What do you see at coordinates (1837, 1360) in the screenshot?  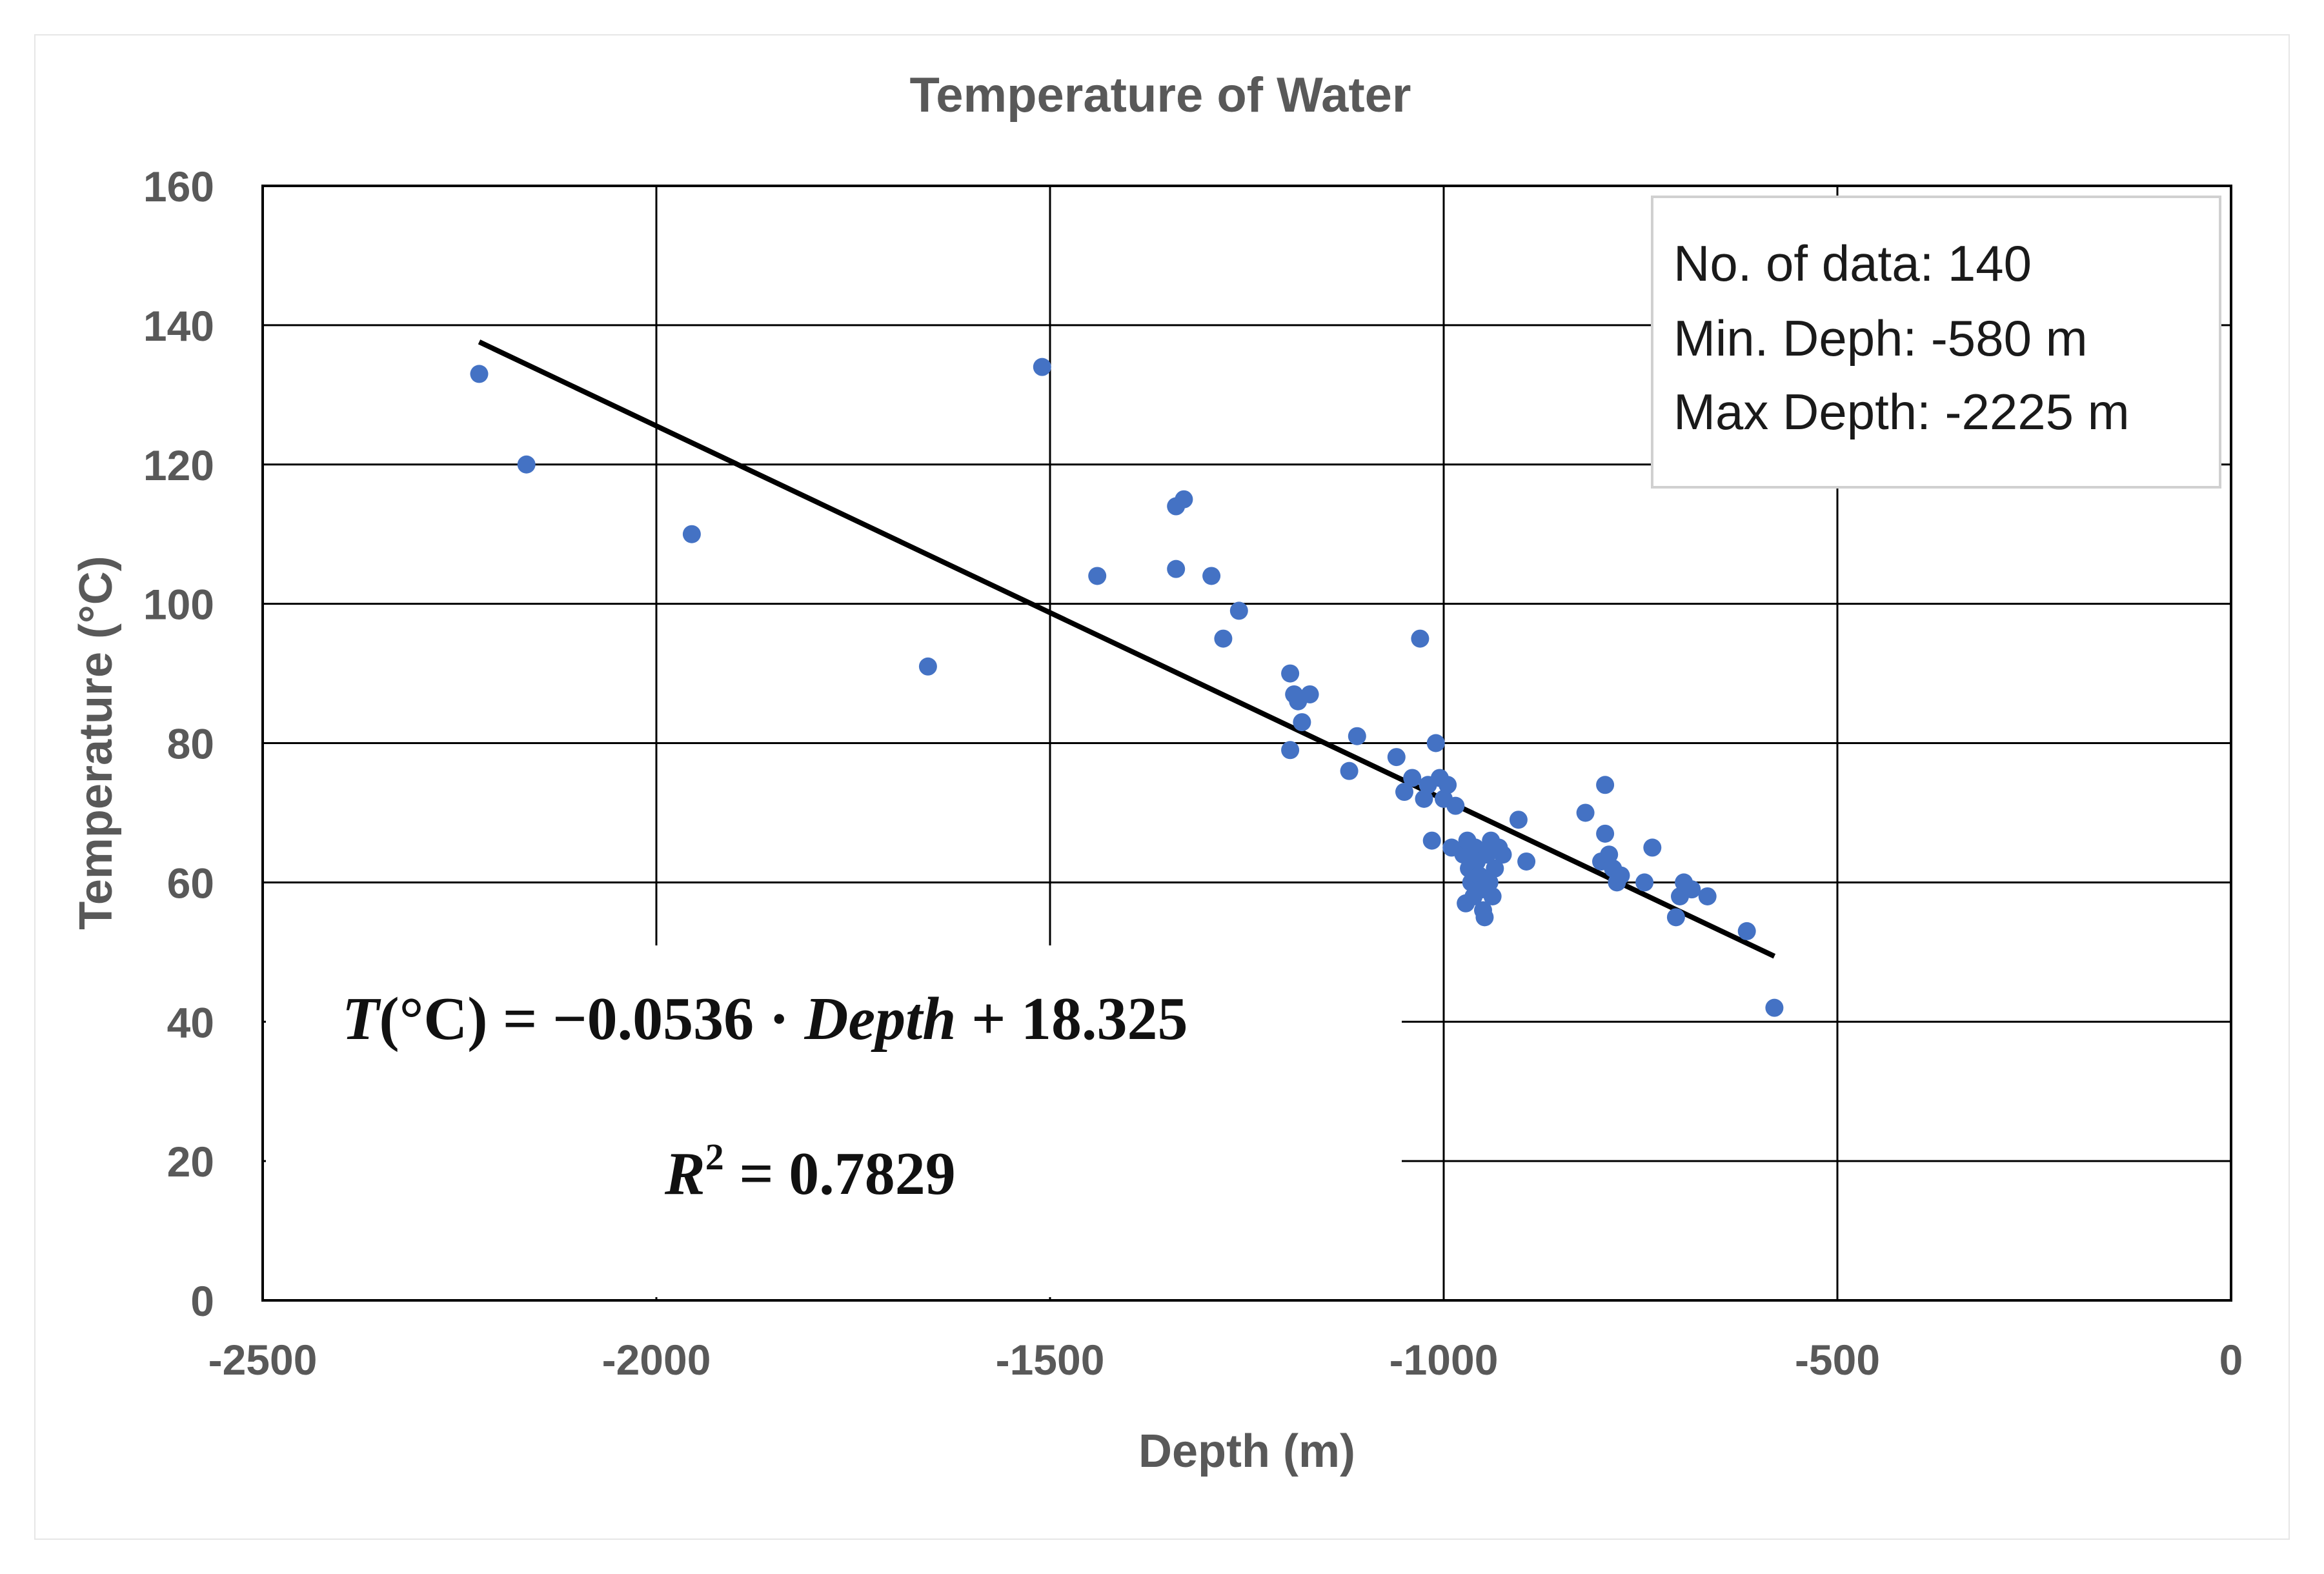 I see `x-tick-label: -500` at bounding box center [1837, 1360].